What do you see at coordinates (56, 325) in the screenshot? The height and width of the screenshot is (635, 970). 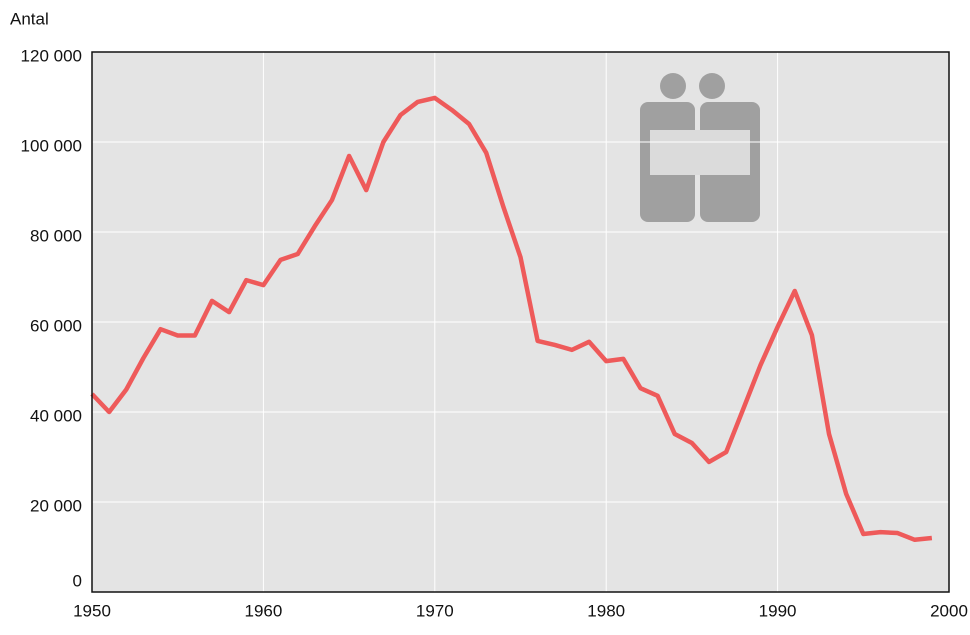 I see `y-tick-label: 60 000` at bounding box center [56, 325].